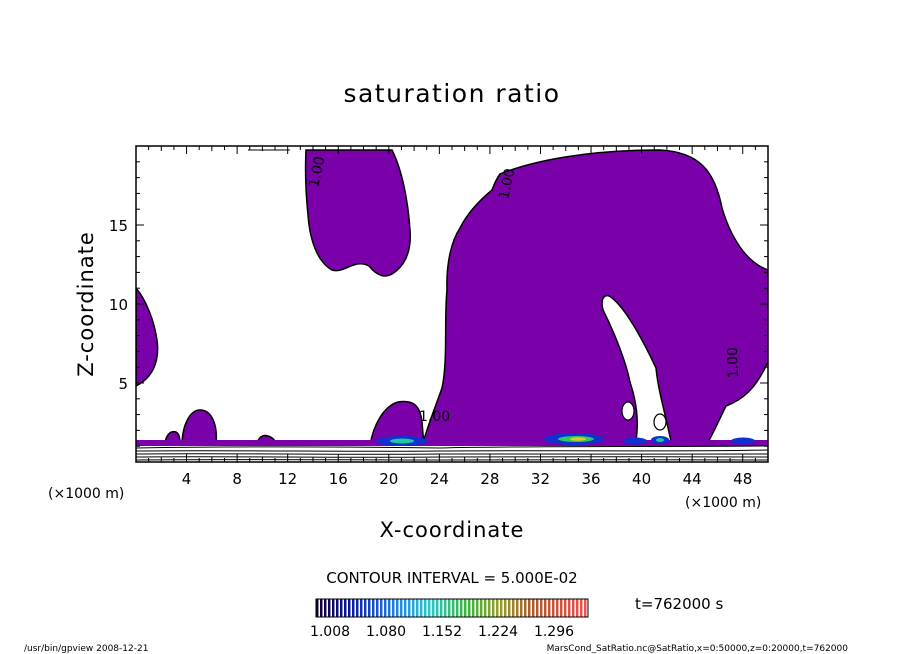 The image size is (904, 654). I want to click on peak-42-core, so click(660, 440).